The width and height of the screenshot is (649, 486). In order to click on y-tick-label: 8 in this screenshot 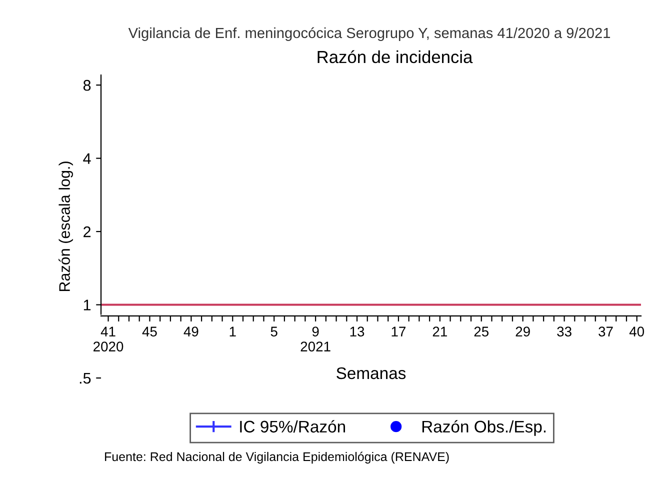, I will do `click(87, 85)`.